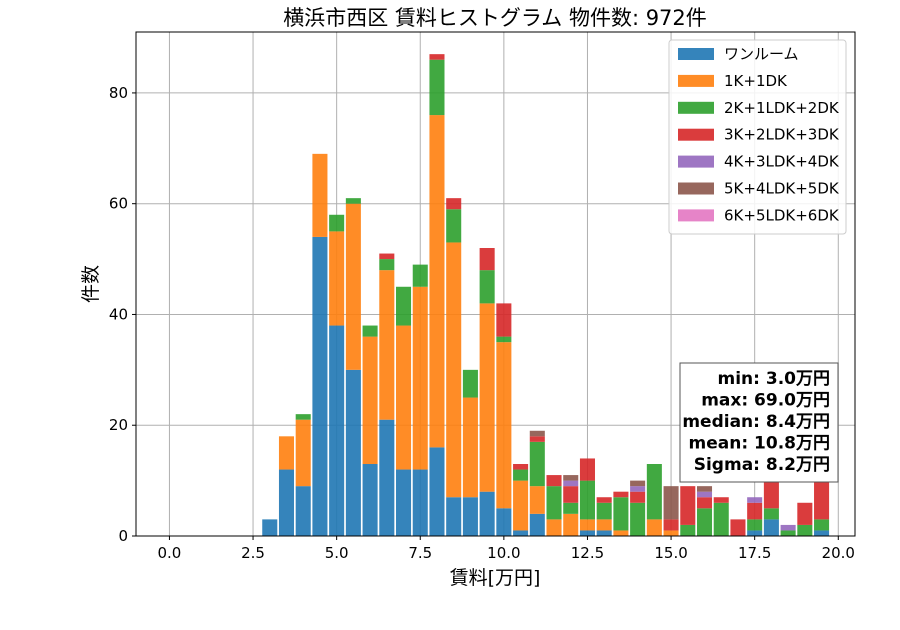 The width and height of the screenshot is (900, 630). Describe the element at coordinates (782, 108) in the screenshot. I see `legend-label: 2K+1LDK+2DK` at that location.